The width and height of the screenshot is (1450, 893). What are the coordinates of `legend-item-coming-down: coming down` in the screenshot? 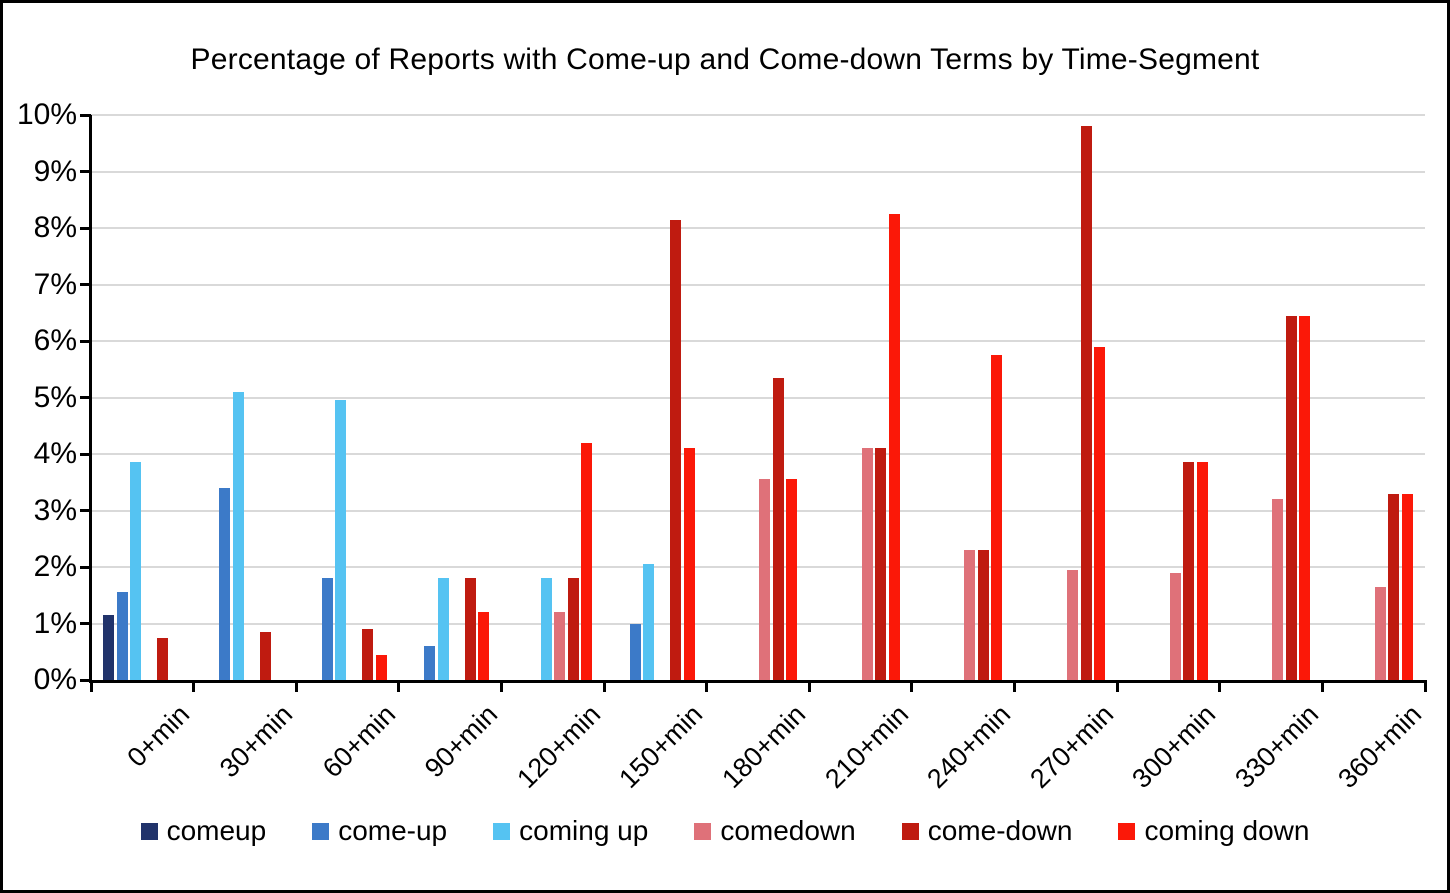 It's located at (1213, 831).